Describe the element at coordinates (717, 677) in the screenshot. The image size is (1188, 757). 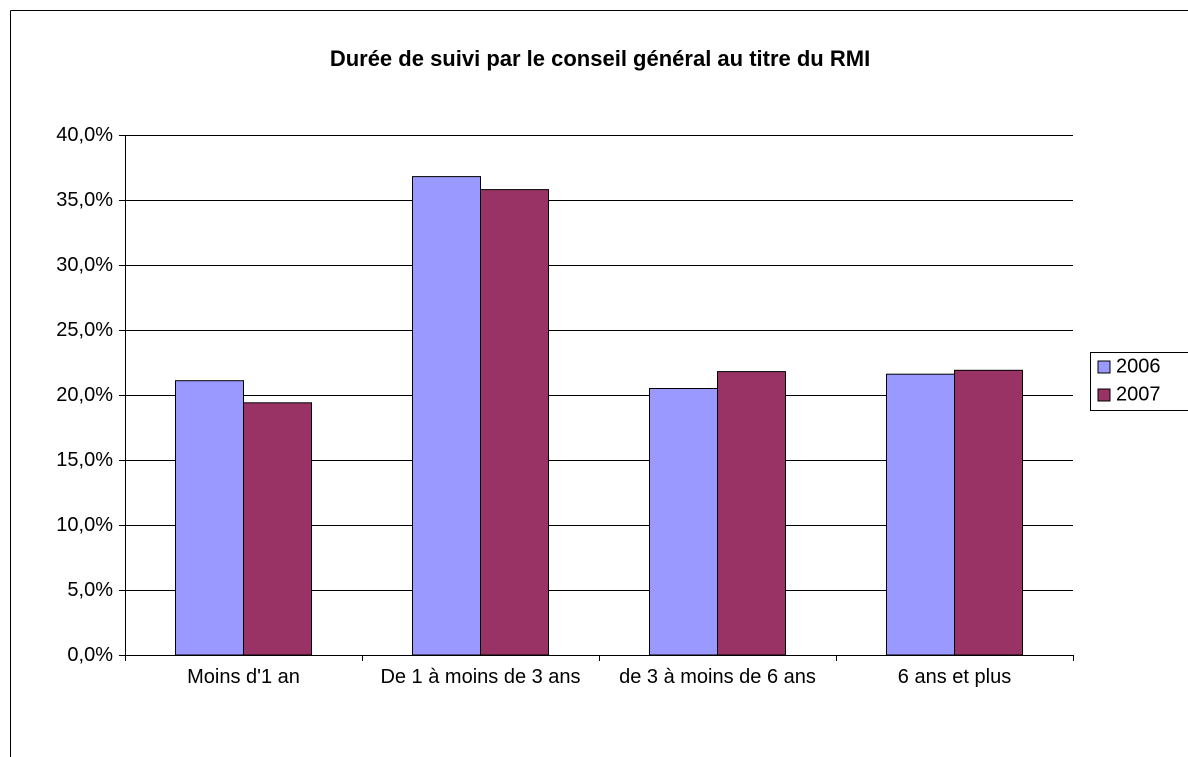
I see `x-tick-label: de 3 à moins de 6 ans` at that location.